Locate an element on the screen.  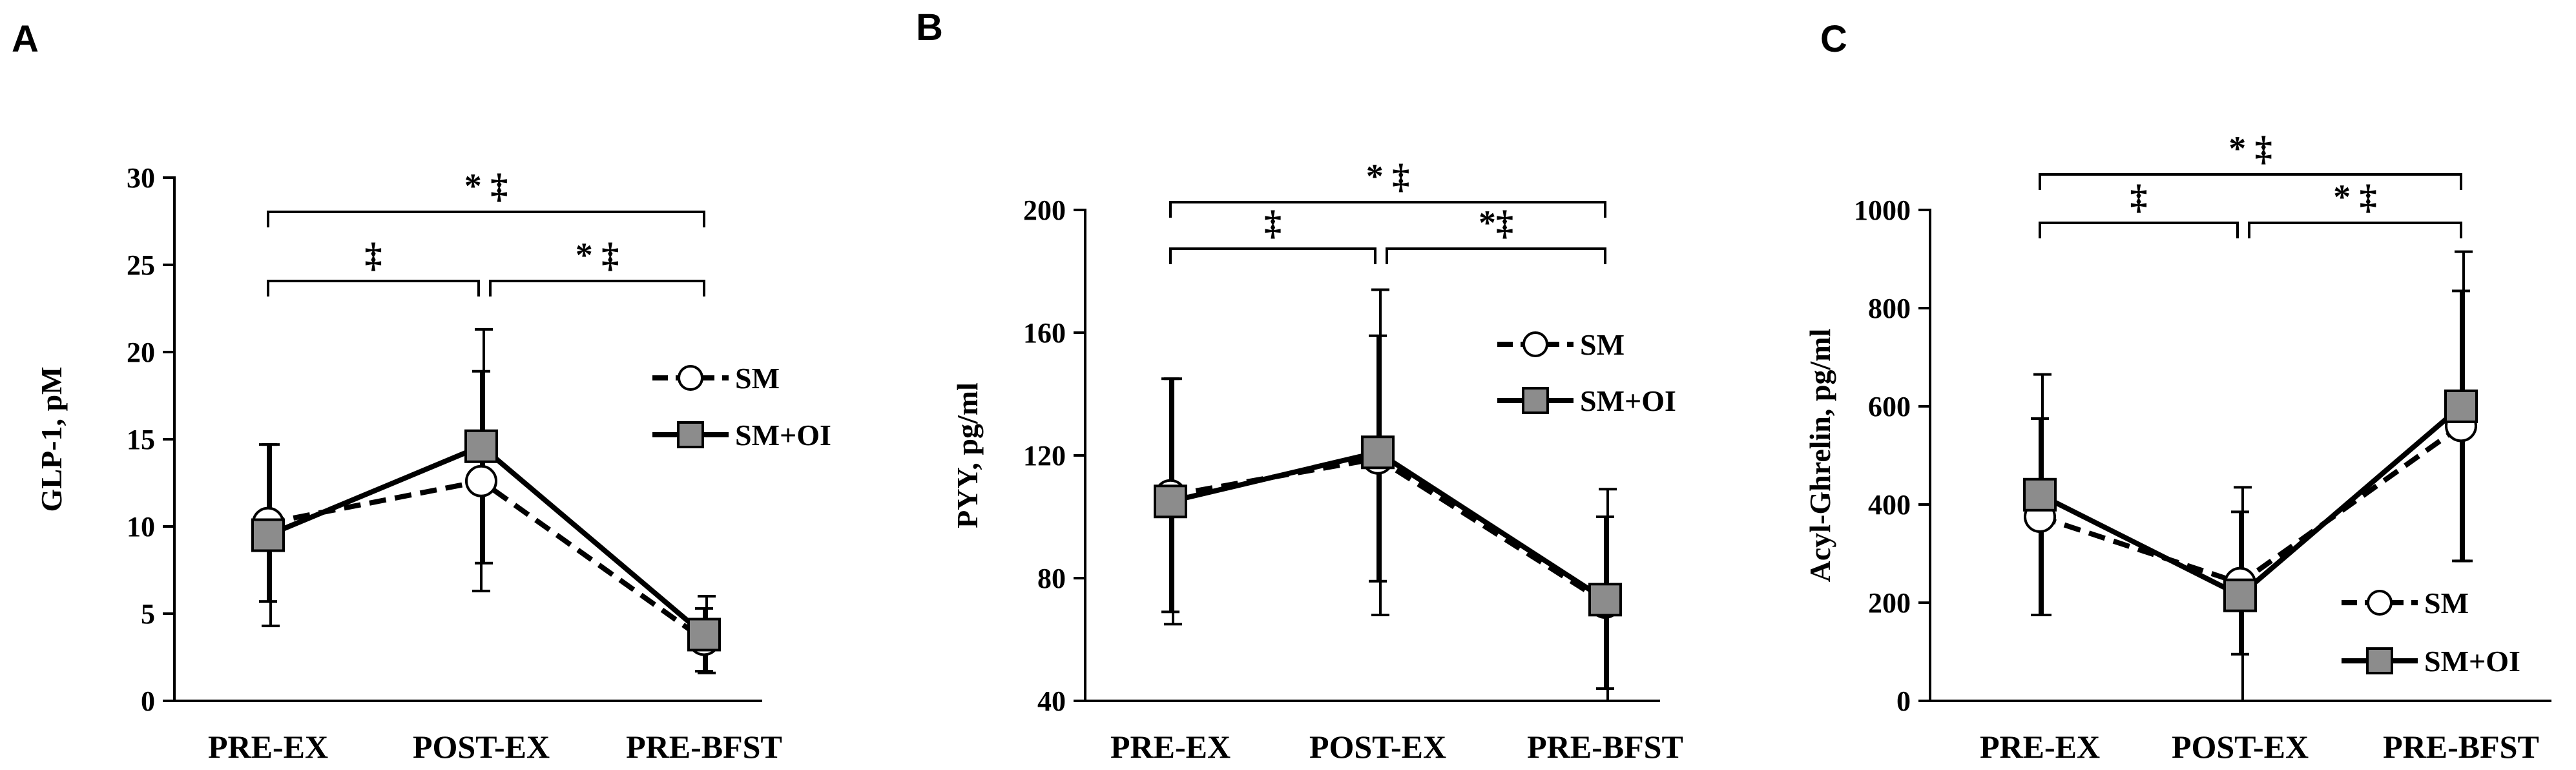
panel-a-y-axis-label: GLP-1, pM is located at coordinates (51, 439).